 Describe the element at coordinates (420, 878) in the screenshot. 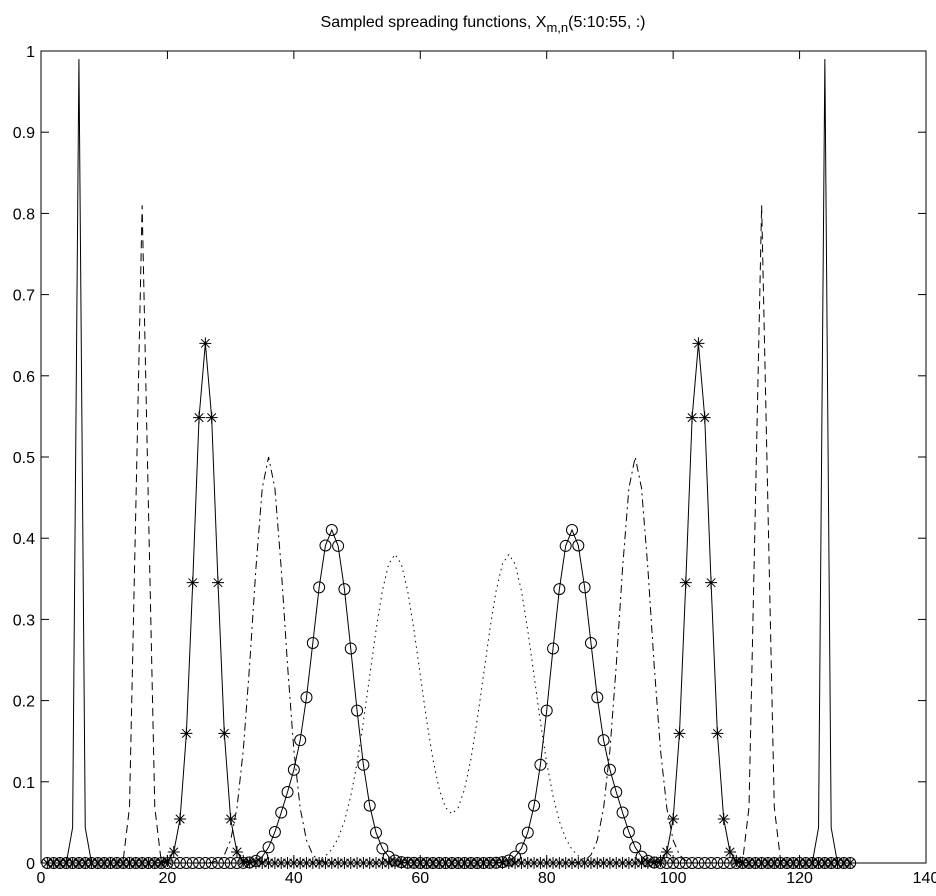

I see `x-tick-label: 60` at that location.